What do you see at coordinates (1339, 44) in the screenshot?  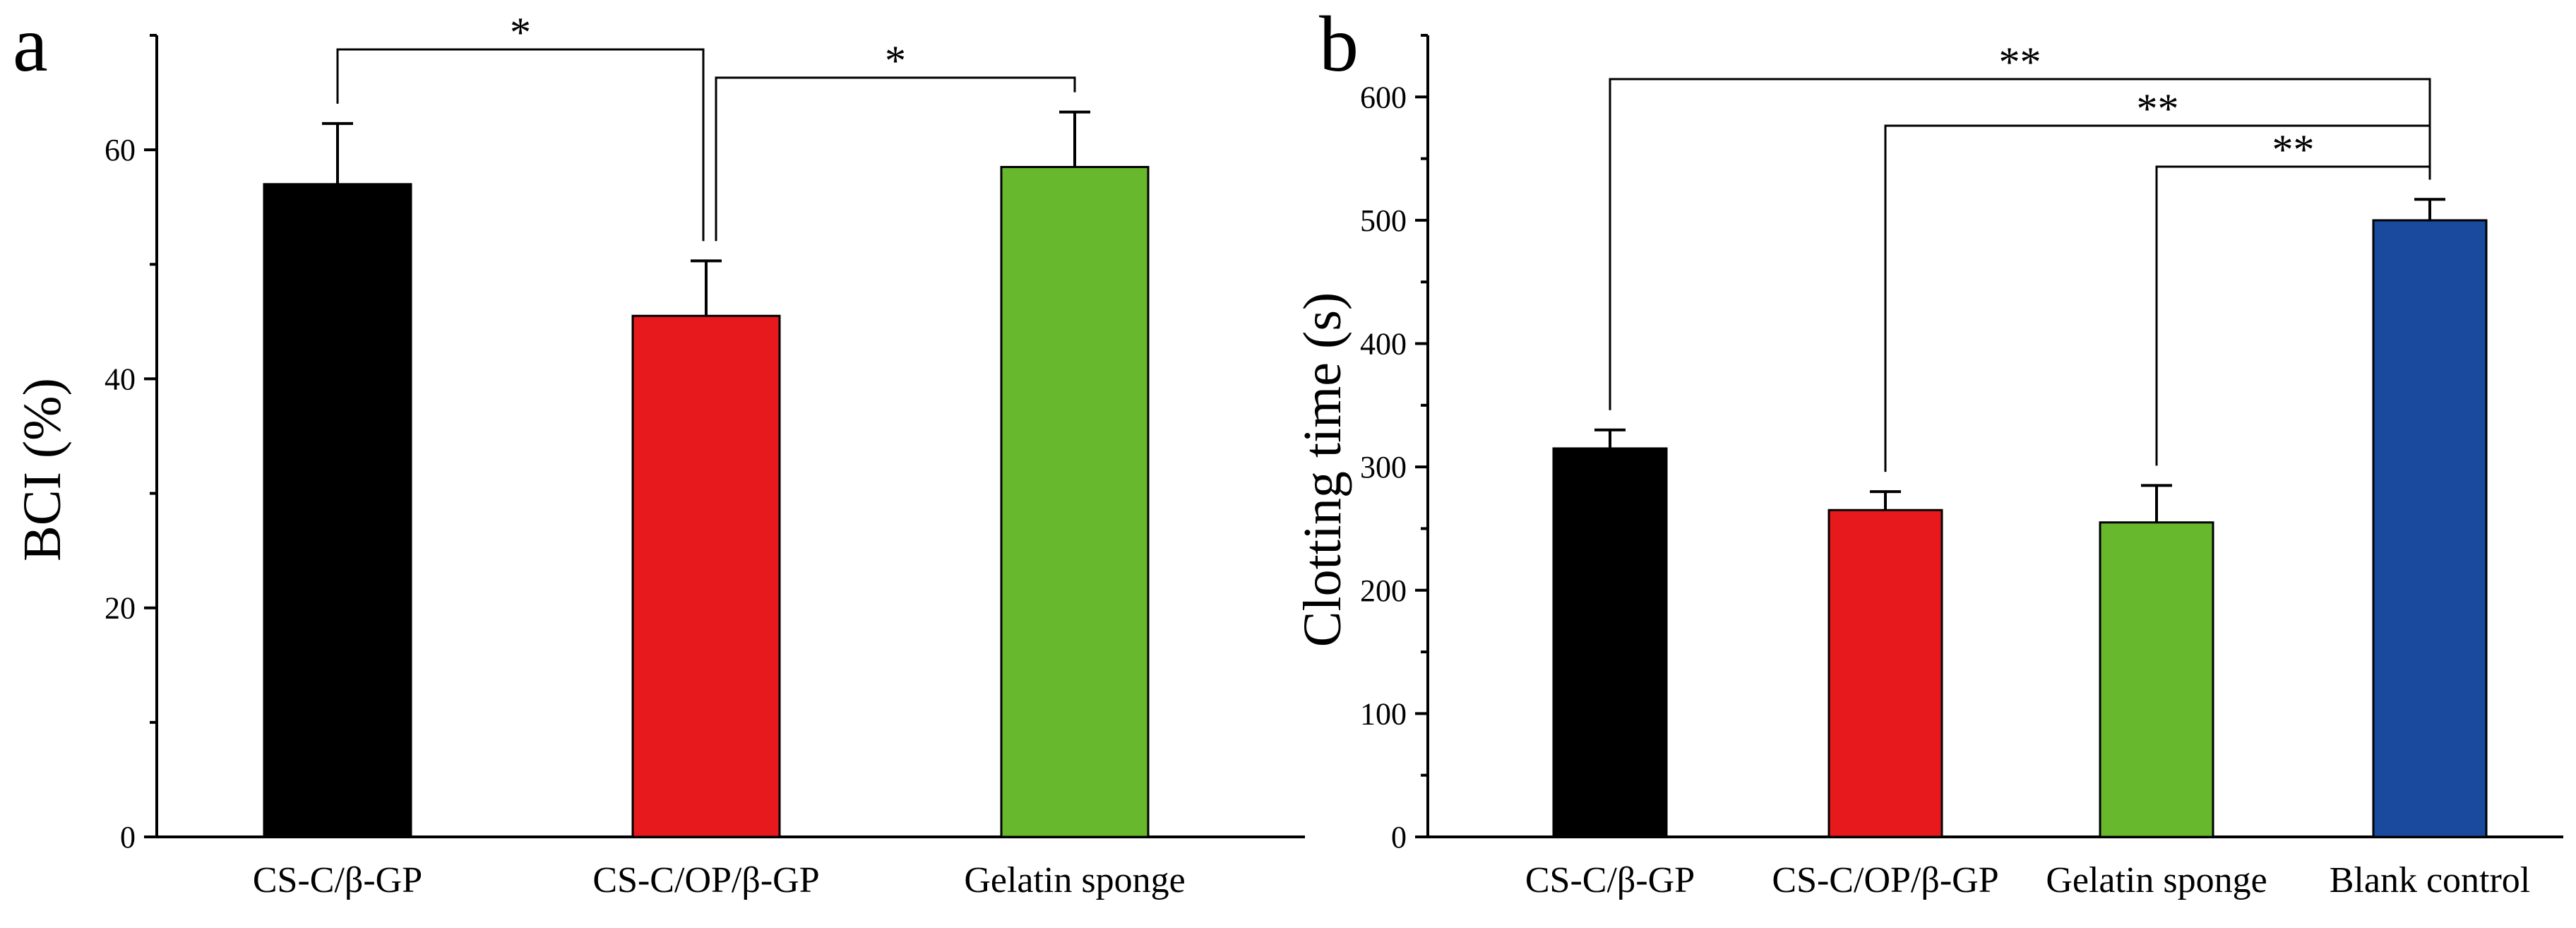 I see `panel-b-letter: b` at bounding box center [1339, 44].